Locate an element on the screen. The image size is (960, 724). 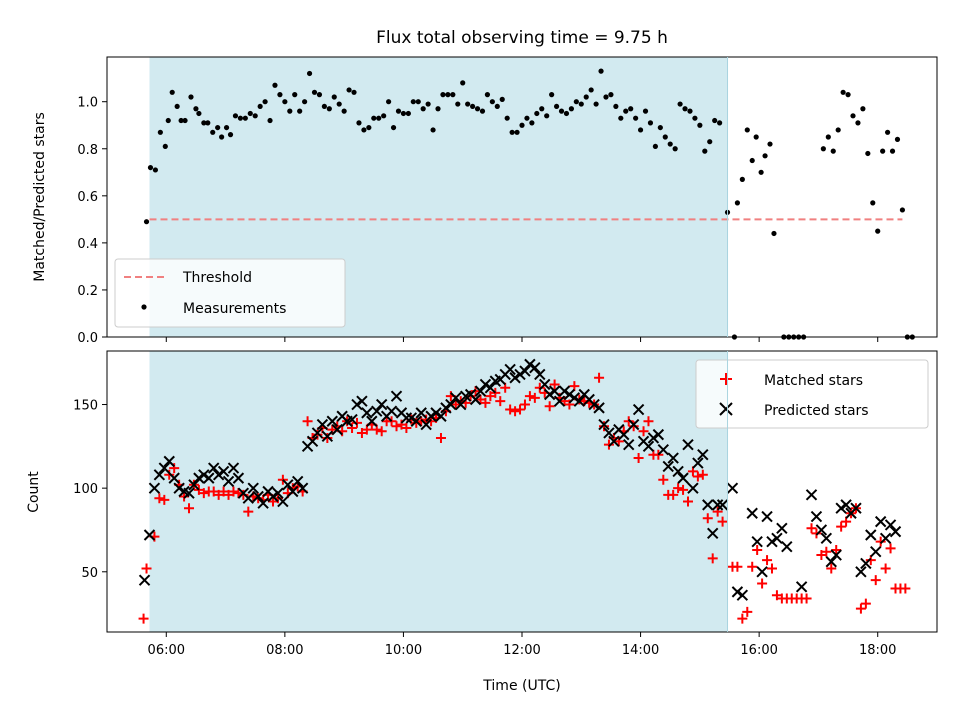
x-tick-label: 14:00 is located at coordinates (640, 650).